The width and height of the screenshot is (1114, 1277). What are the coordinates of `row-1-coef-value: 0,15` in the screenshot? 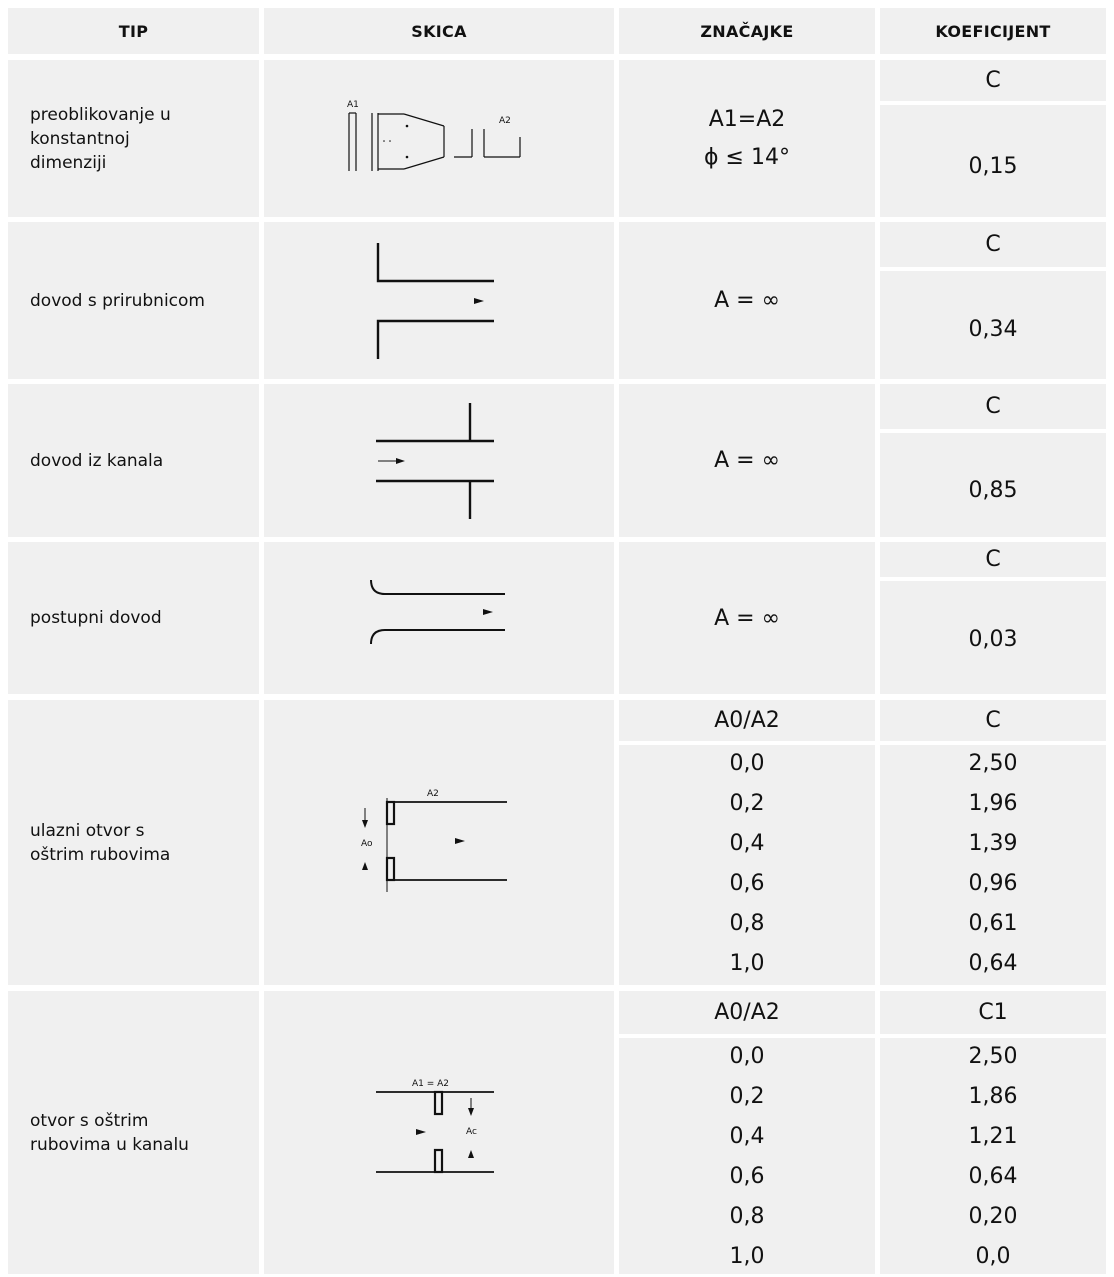 It's located at (993, 161).